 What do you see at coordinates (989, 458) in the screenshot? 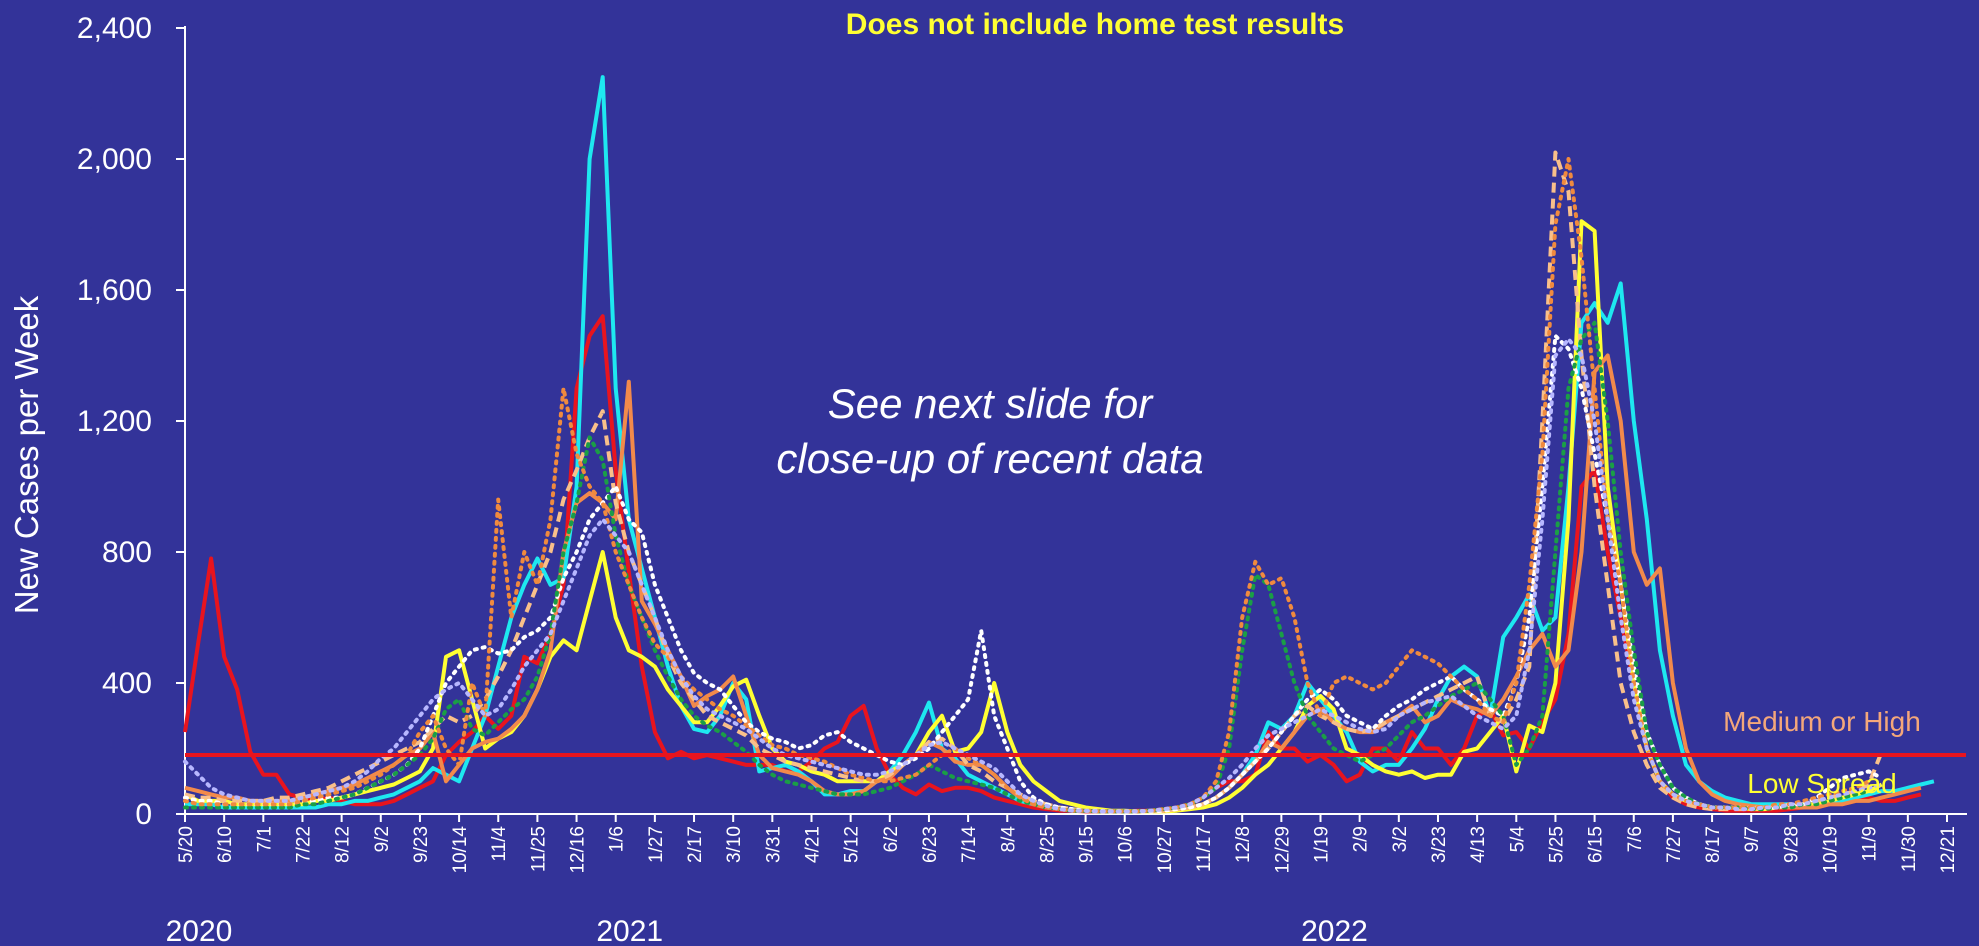
I see `annotation-line-2: close-up of recent data` at bounding box center [989, 458].